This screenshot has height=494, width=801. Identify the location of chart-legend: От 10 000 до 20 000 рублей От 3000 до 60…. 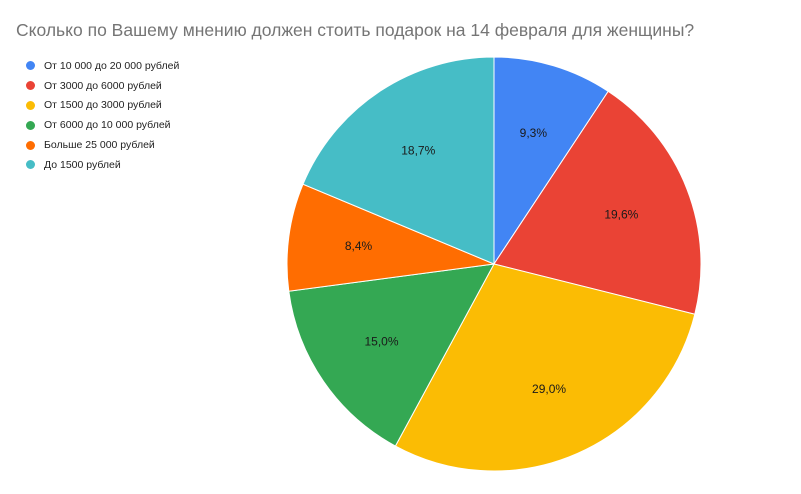
(100, 115).